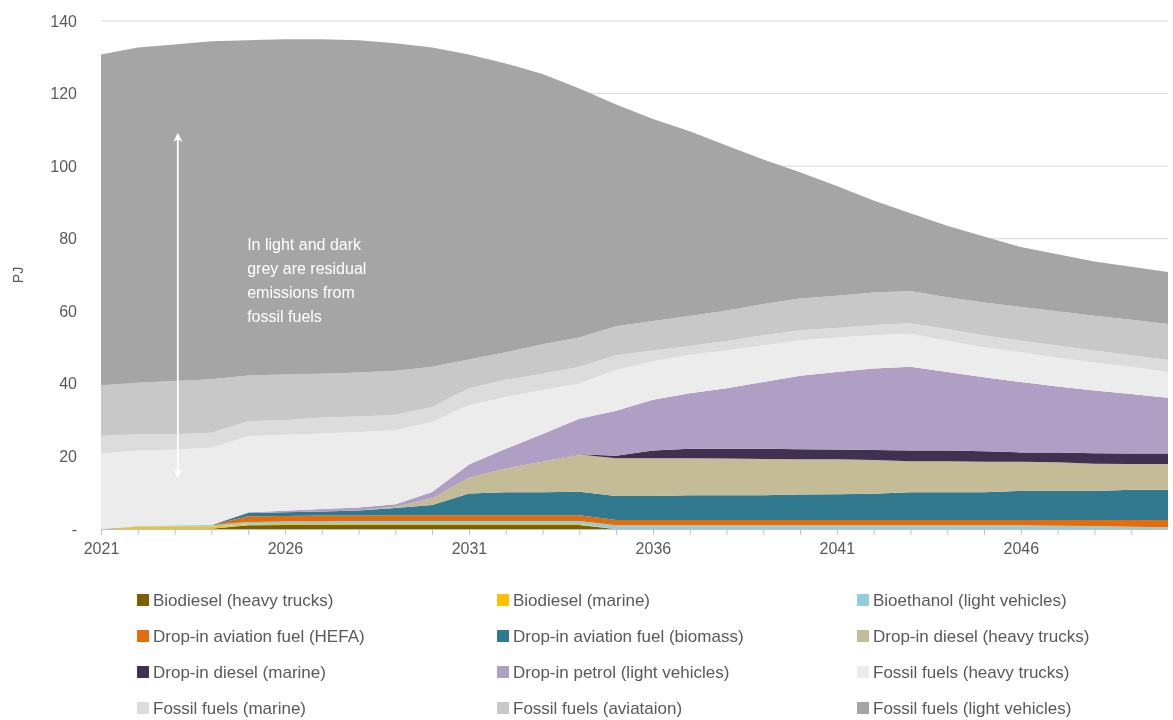 This screenshot has width=1173, height=720. Describe the element at coordinates (68, 457) in the screenshot. I see `y-tick-label: 20` at that location.